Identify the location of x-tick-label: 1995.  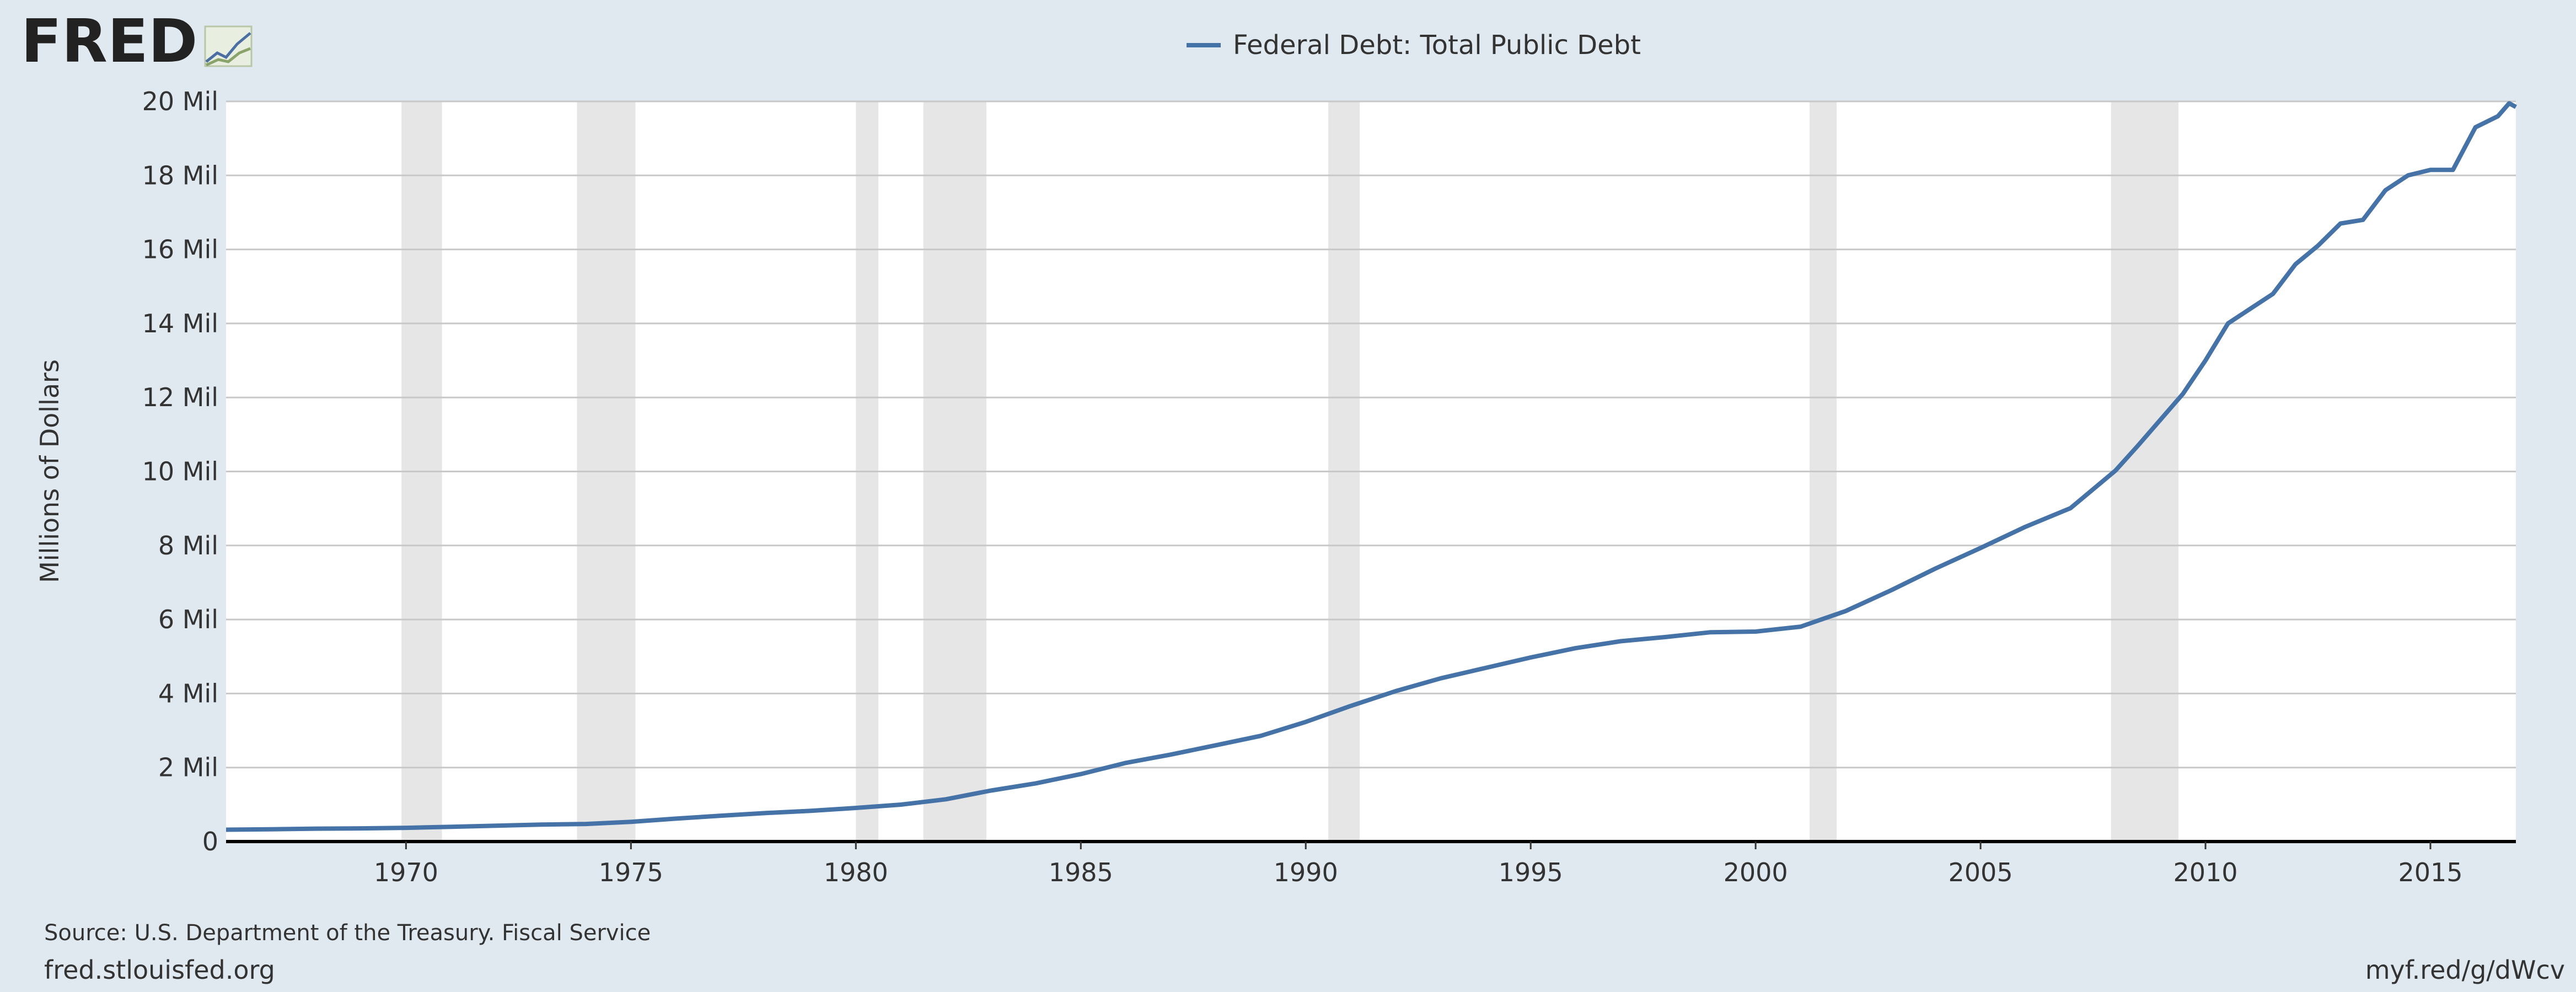
(1531, 872).